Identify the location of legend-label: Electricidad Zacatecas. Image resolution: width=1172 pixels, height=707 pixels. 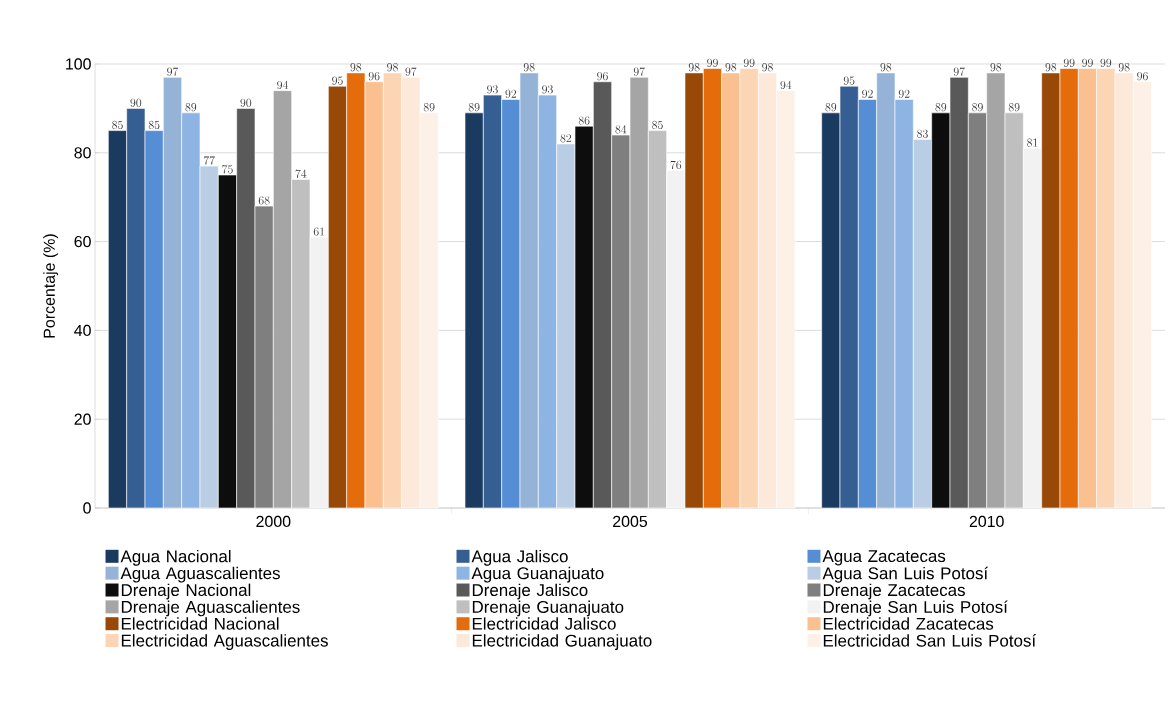
(908, 623).